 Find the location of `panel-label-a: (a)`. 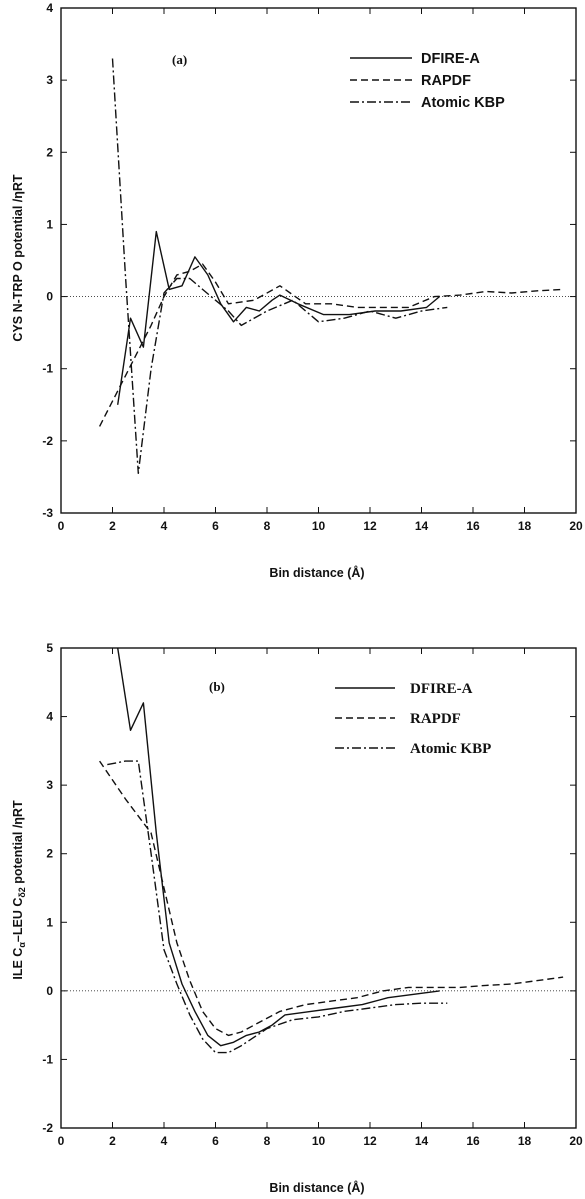

panel-label-a: (a) is located at coordinates (179, 59).